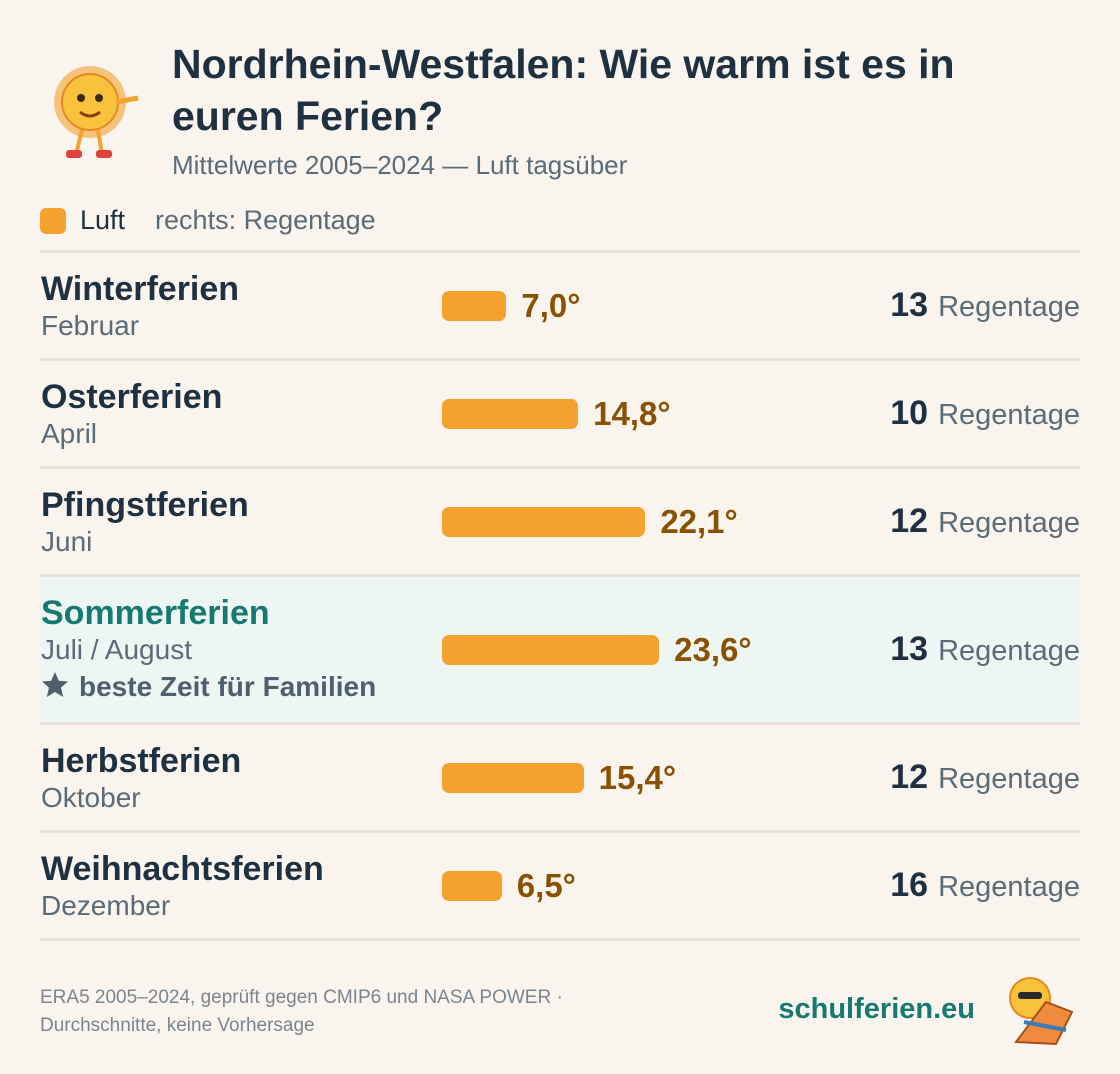 The image size is (1120, 1074). I want to click on row-label: Winterferien Februar, so click(241, 306).